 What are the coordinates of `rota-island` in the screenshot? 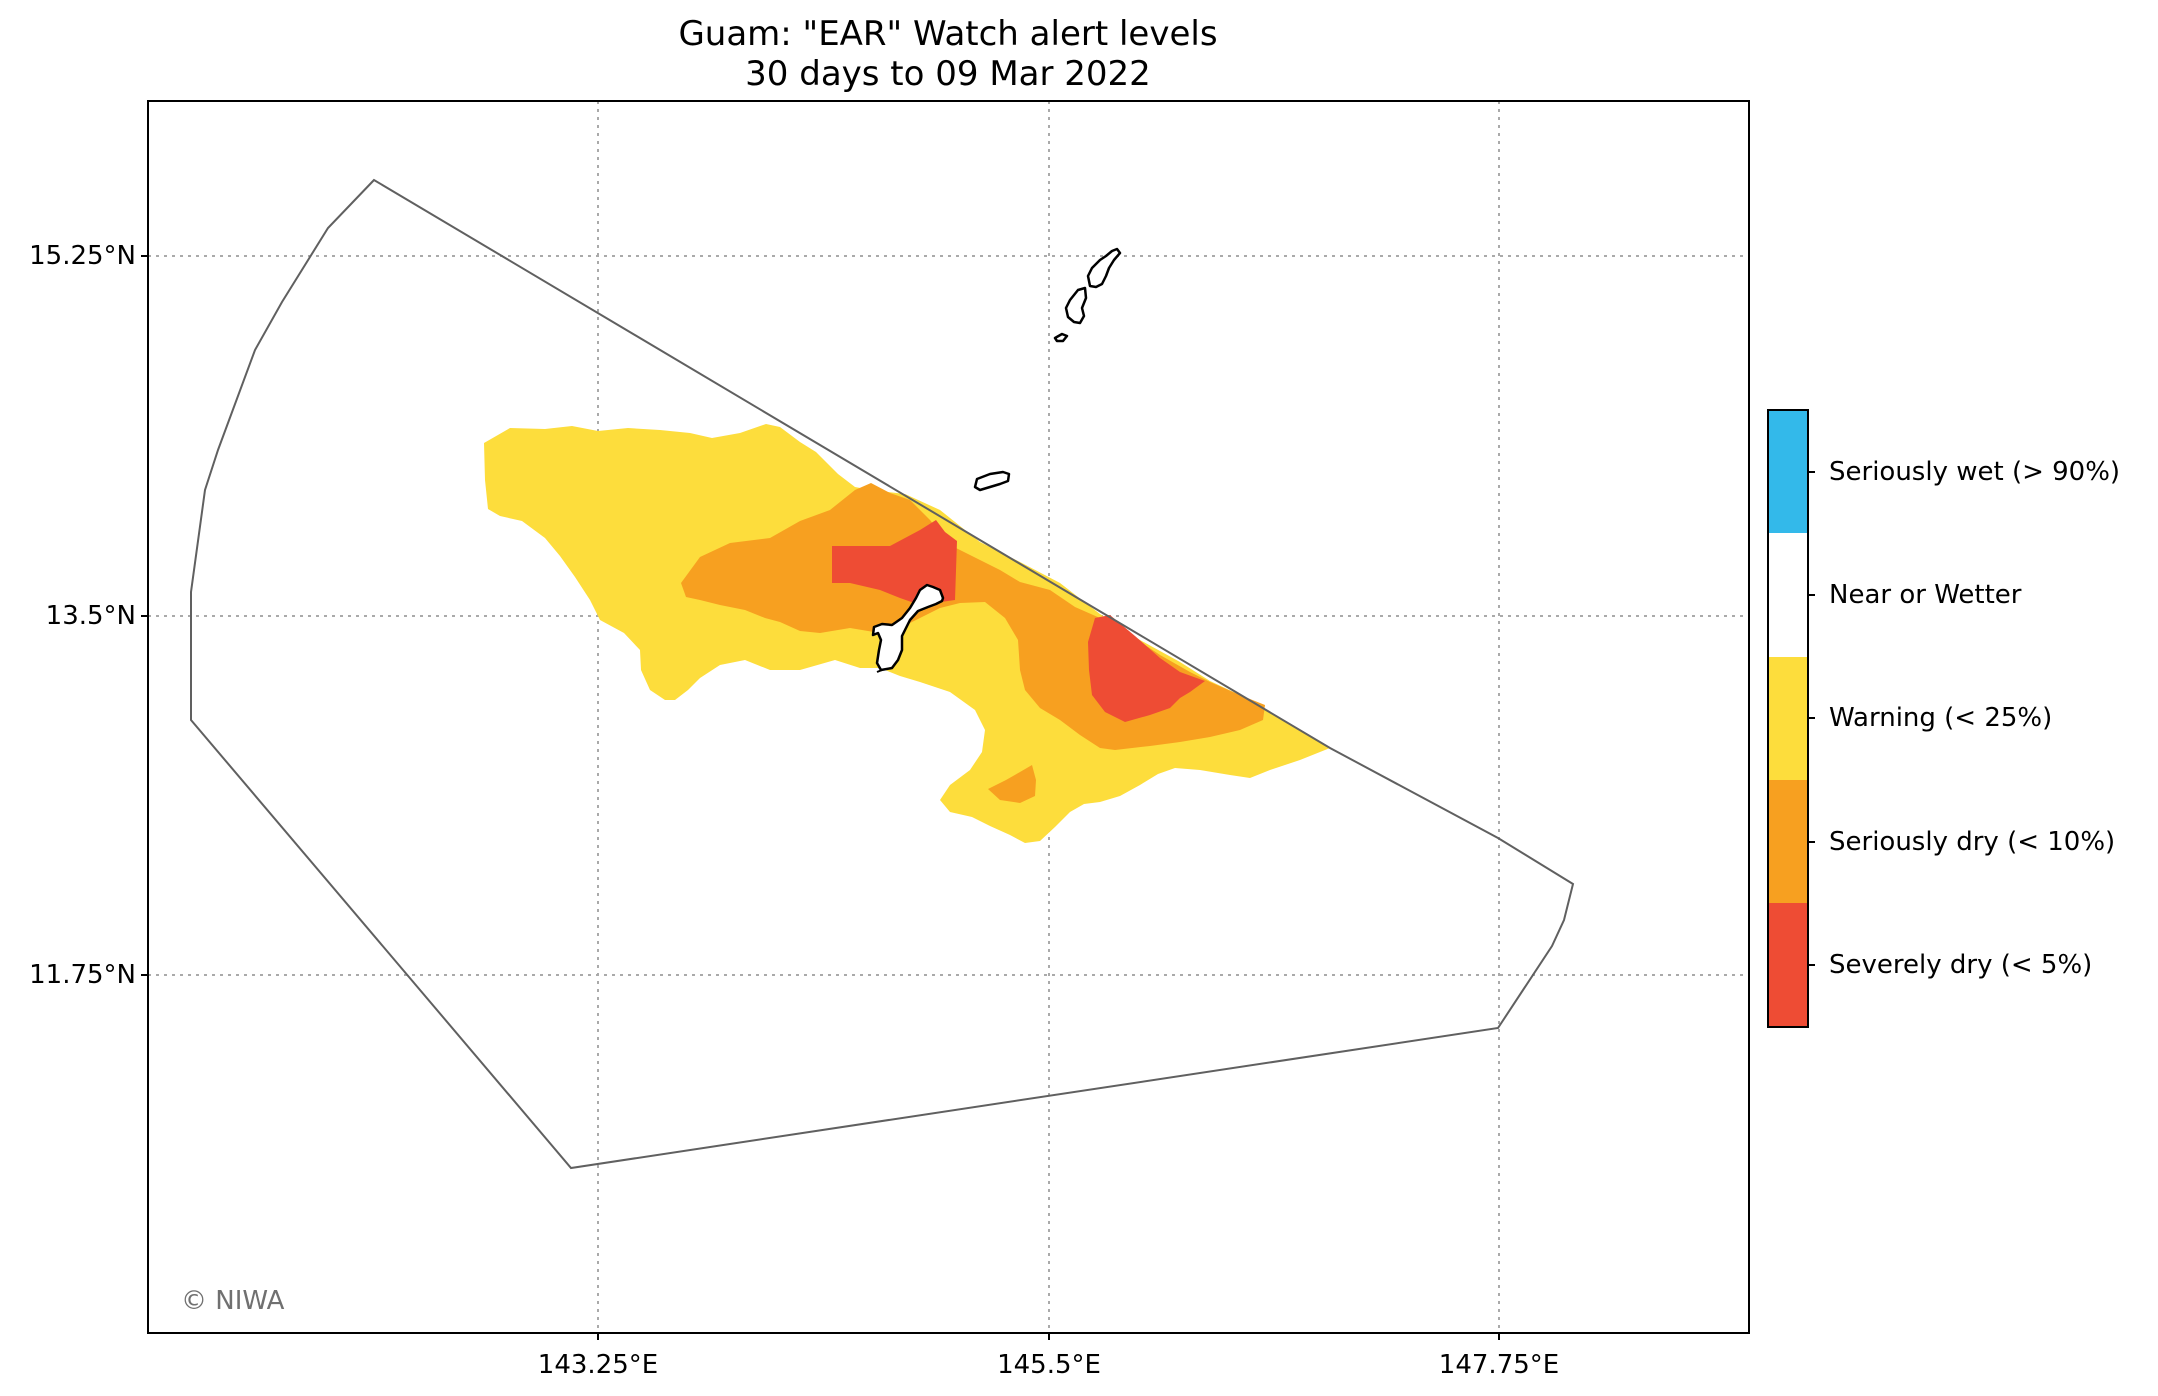 It's located at (992, 481).